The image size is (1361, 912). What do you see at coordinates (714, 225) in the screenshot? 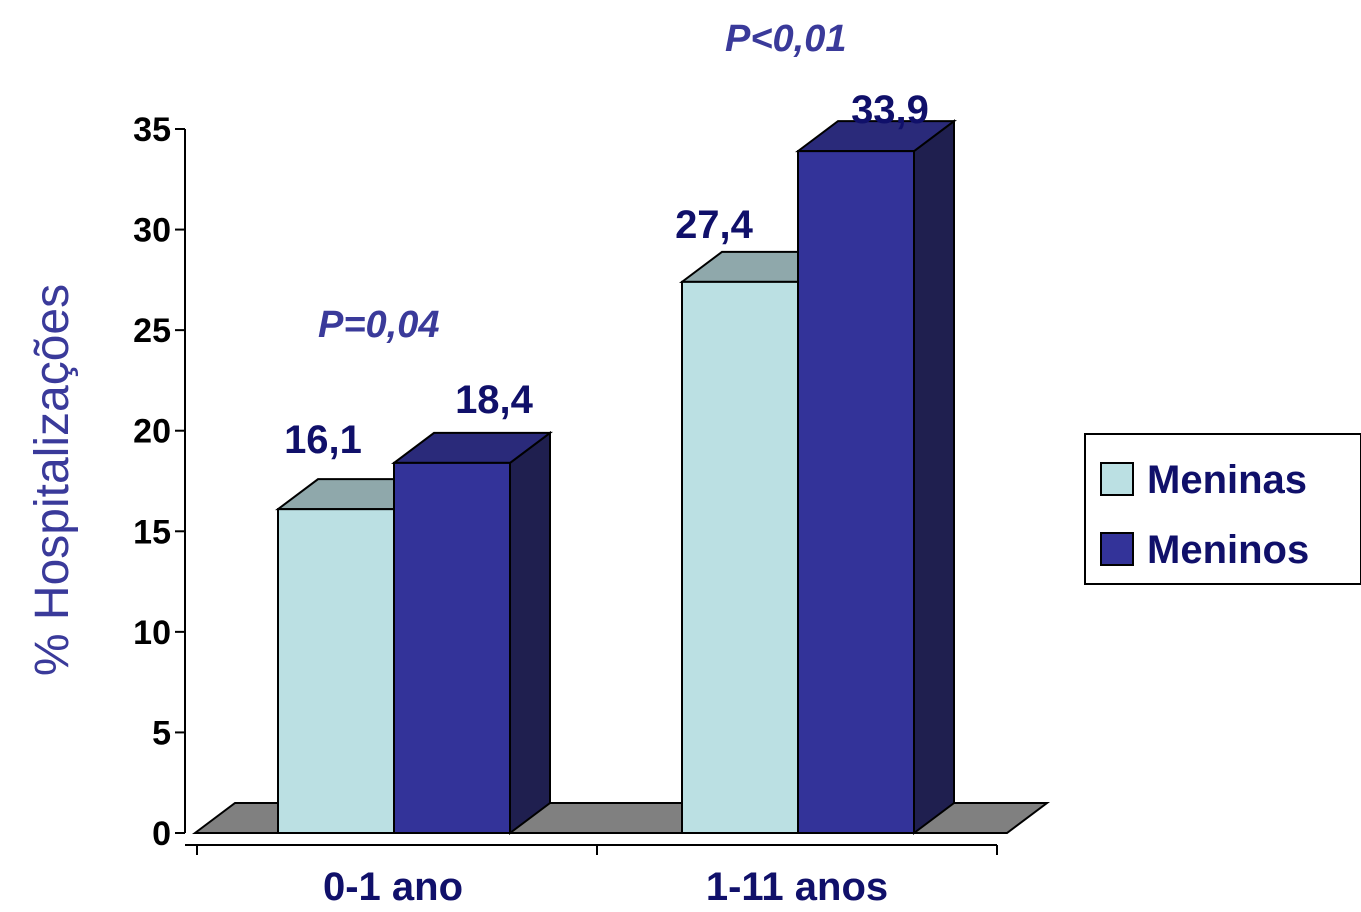
I see `data-label-meninas-2: 27,4` at bounding box center [714, 225].